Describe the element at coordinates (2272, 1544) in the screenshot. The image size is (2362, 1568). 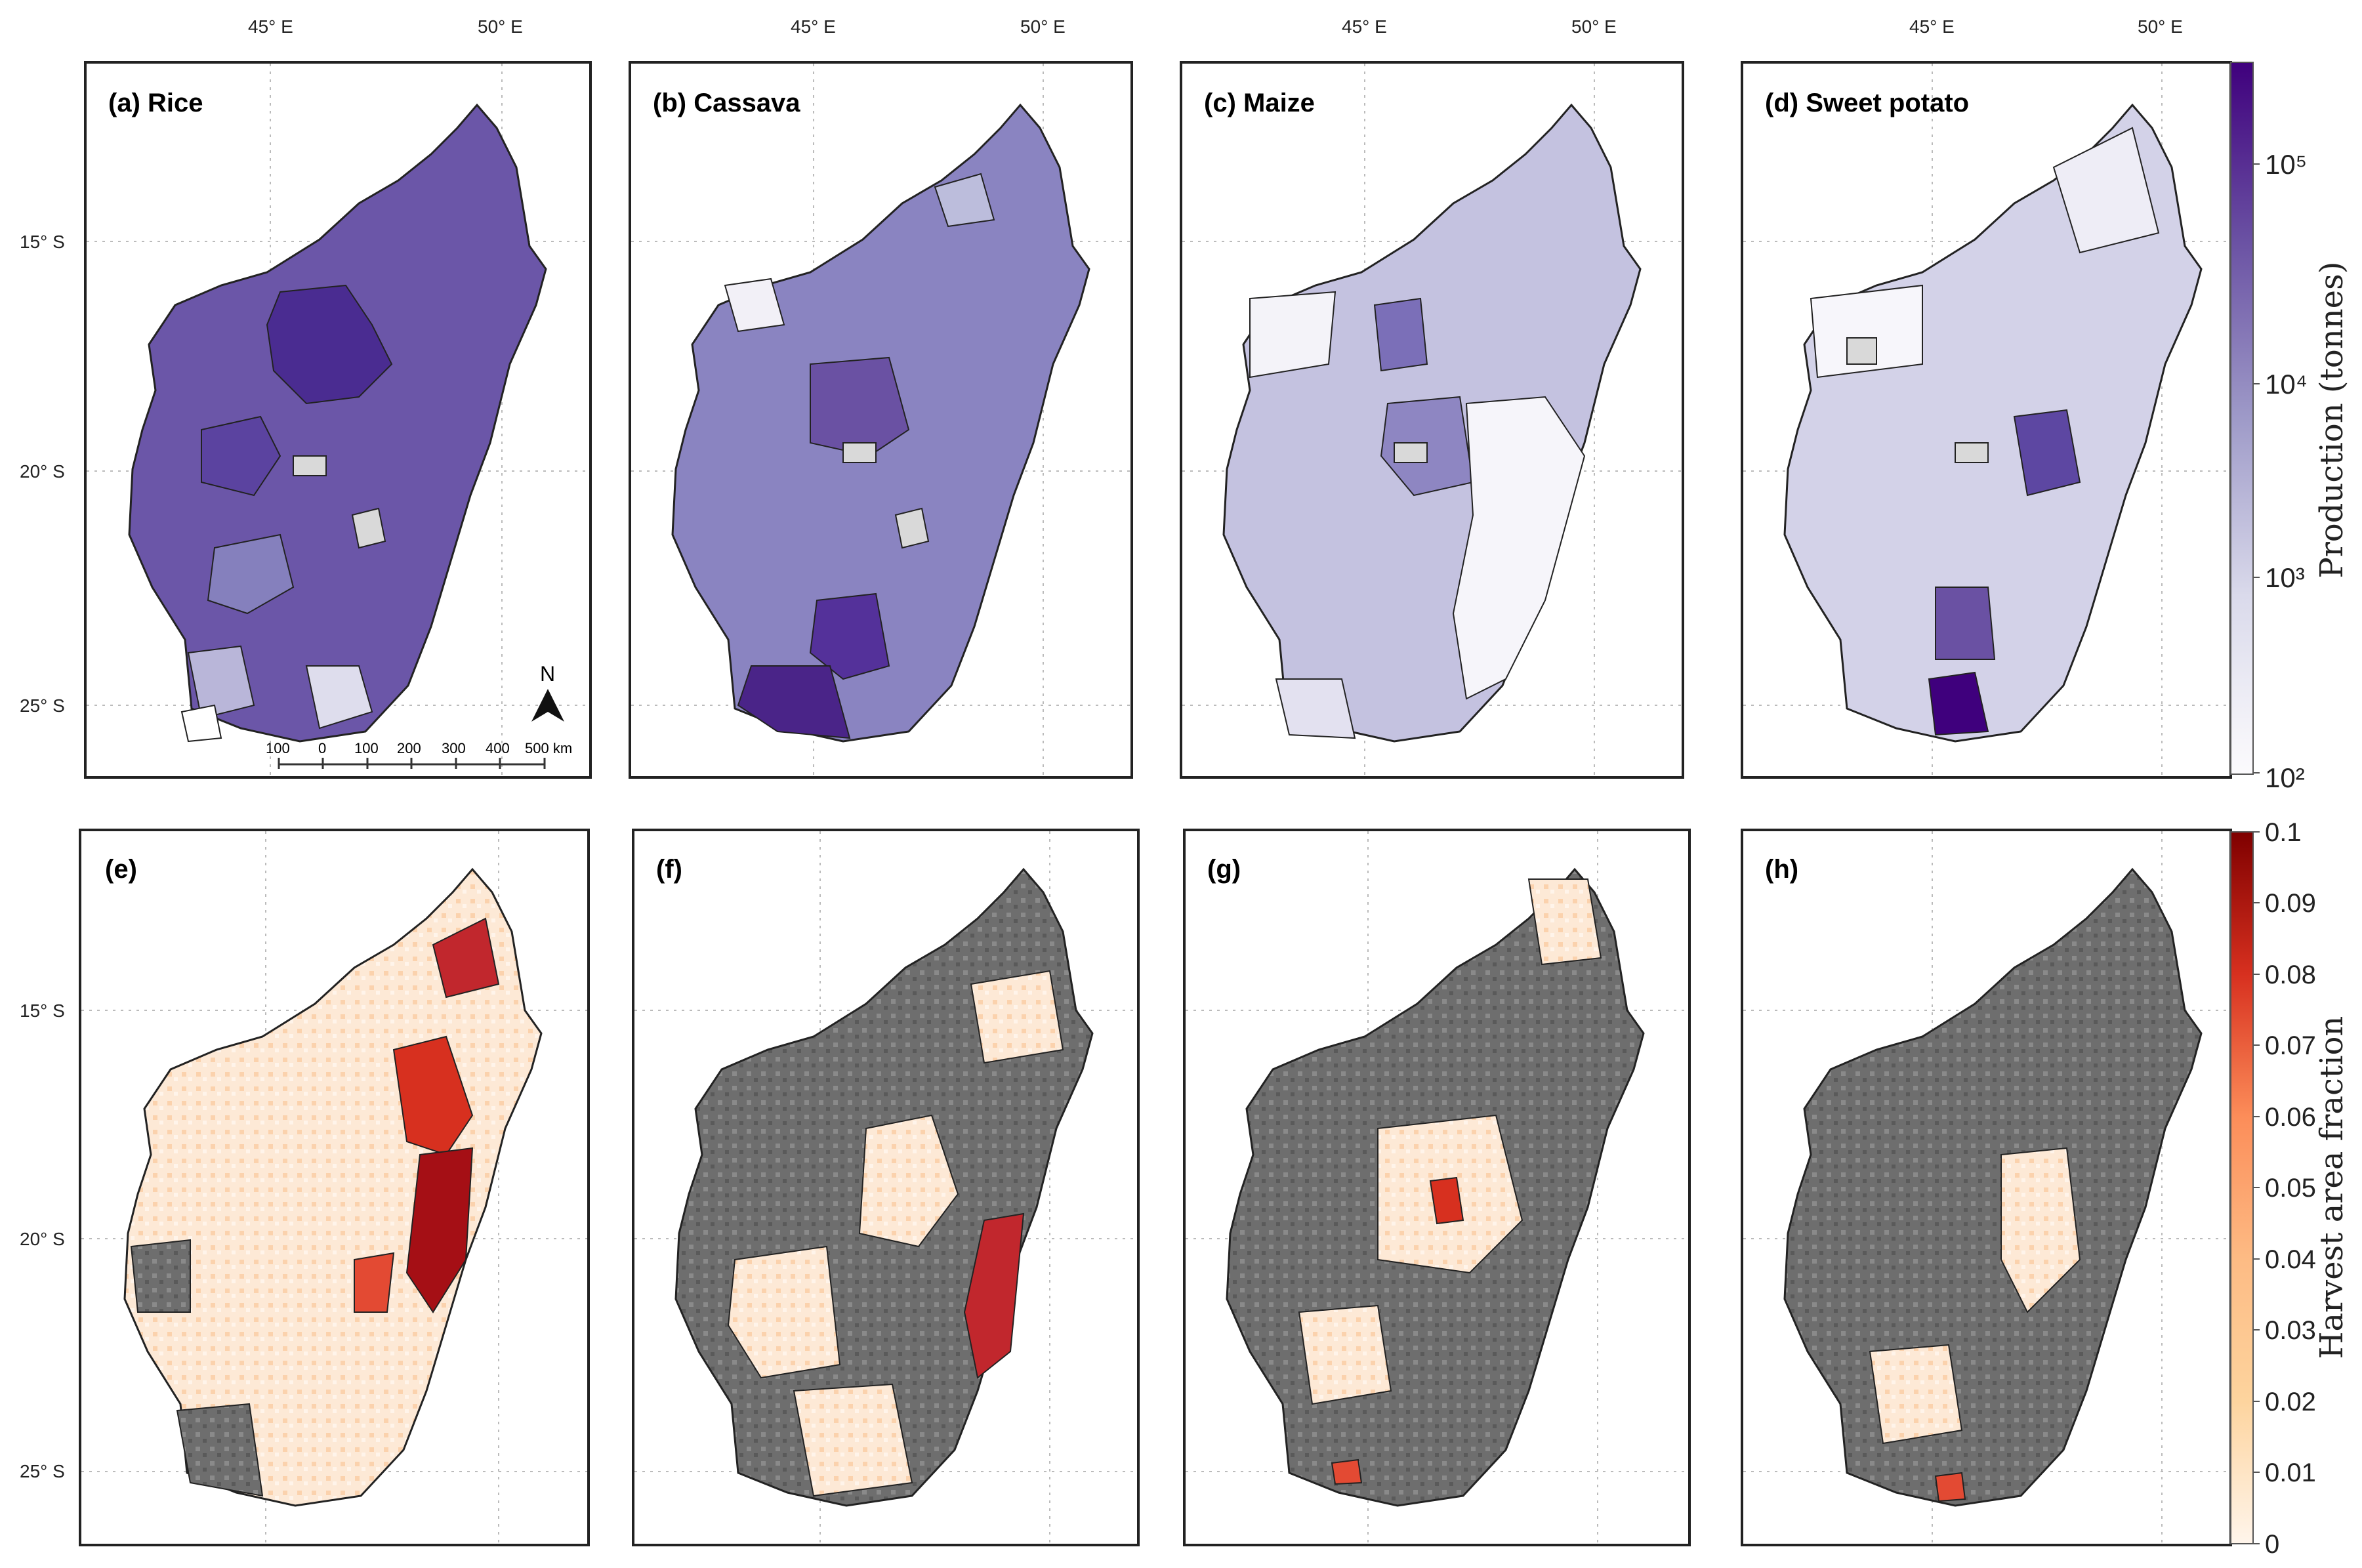
I see `colorbar-tick: 0` at that location.